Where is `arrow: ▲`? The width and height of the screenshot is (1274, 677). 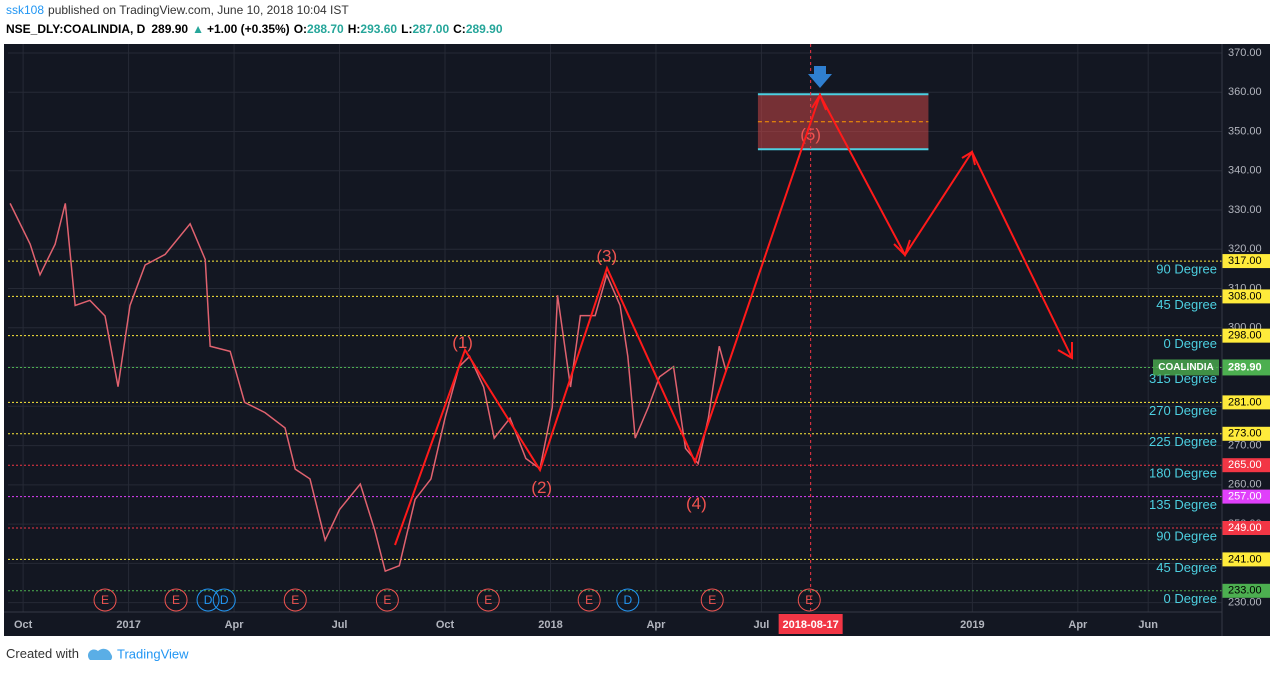 arrow: ▲ is located at coordinates (198, 29).